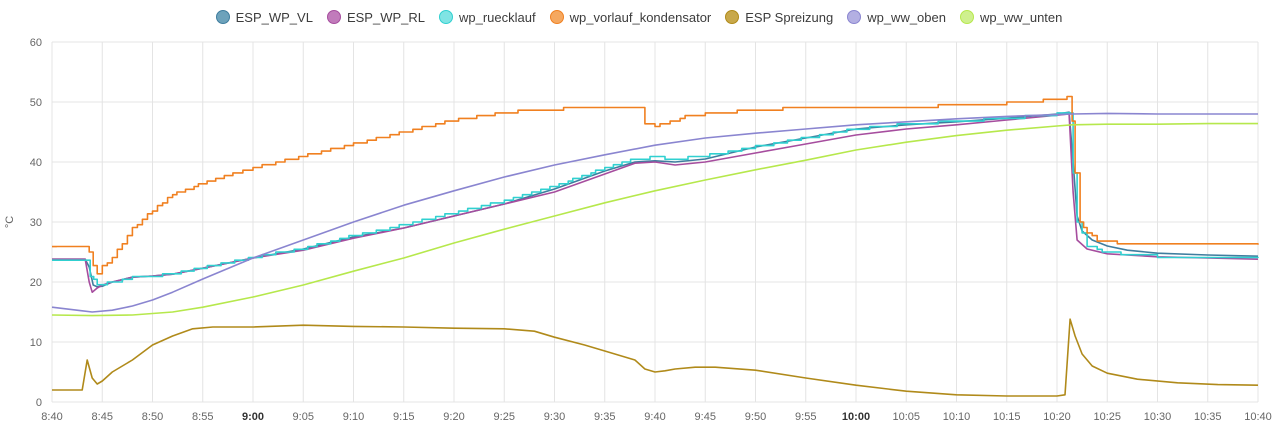 This screenshot has width=1278, height=430. Describe the element at coordinates (403, 417) in the screenshot. I see `x-tick-label: 9:15` at that location.